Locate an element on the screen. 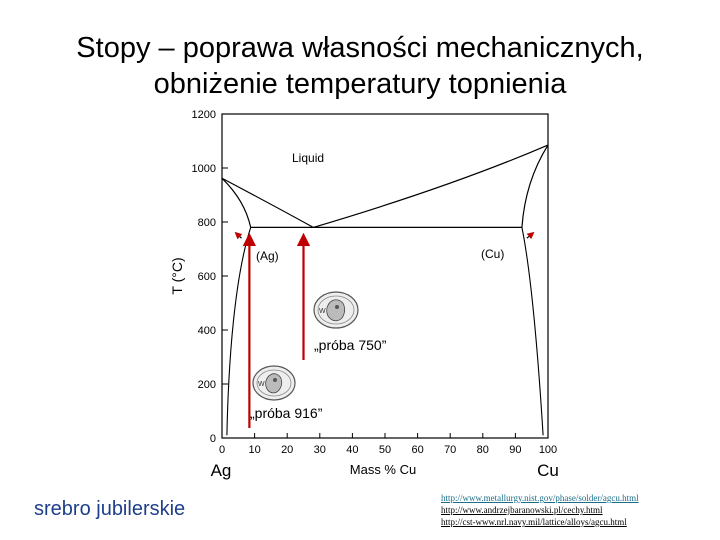  x-tick-label: 40 is located at coordinates (352, 450).